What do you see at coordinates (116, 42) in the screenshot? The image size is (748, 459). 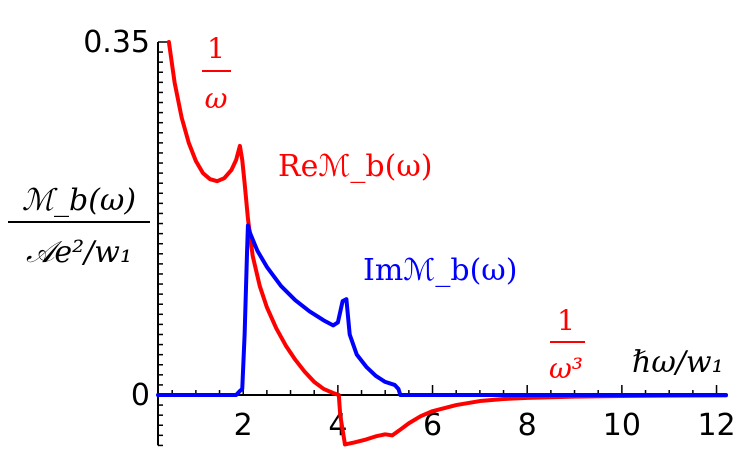 I see `y-tick-label: 0.35` at bounding box center [116, 42].